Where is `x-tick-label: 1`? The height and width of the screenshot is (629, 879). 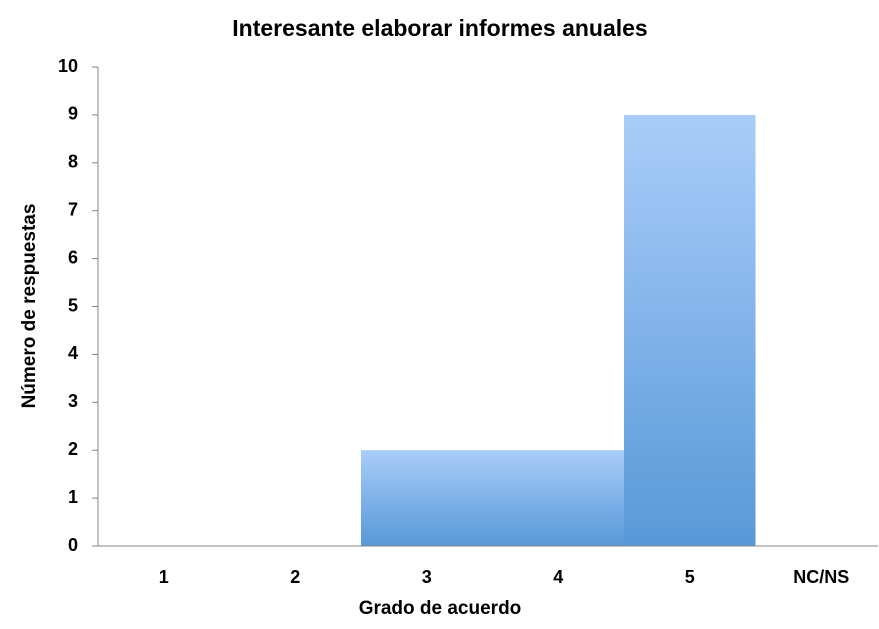 x-tick-label: 1 is located at coordinates (164, 577).